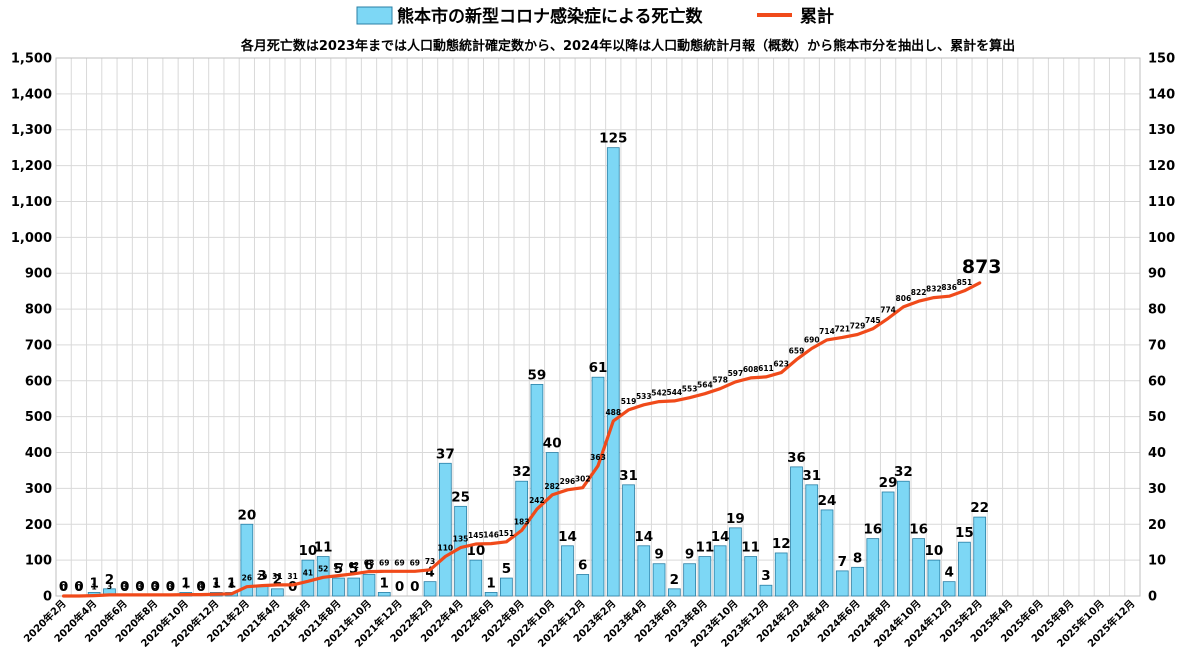 The image size is (1200, 667). Describe the element at coordinates (583, 479) in the screenshot. I see `cumulative-label: 302` at that location.